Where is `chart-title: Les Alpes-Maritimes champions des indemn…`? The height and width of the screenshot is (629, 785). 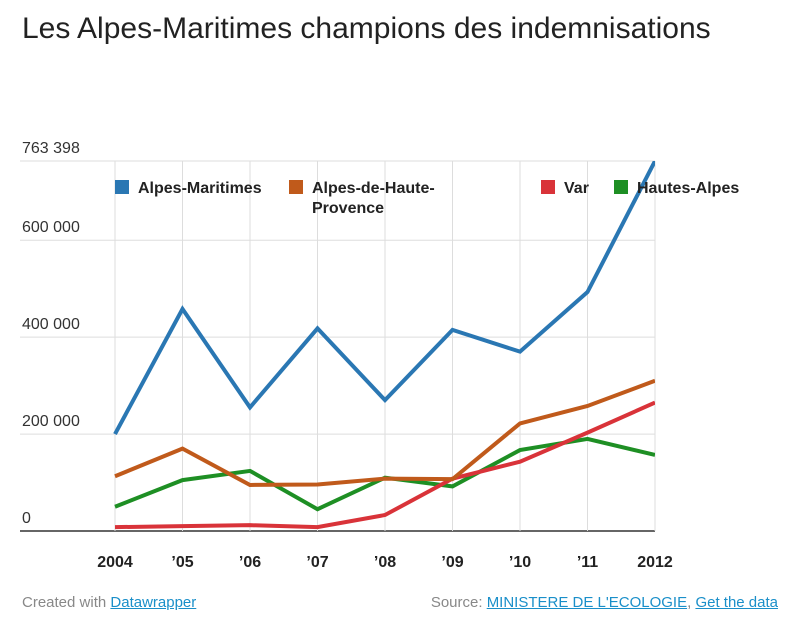 chart-title: Les Alpes-Maritimes champions des indemn… is located at coordinates (366, 28).